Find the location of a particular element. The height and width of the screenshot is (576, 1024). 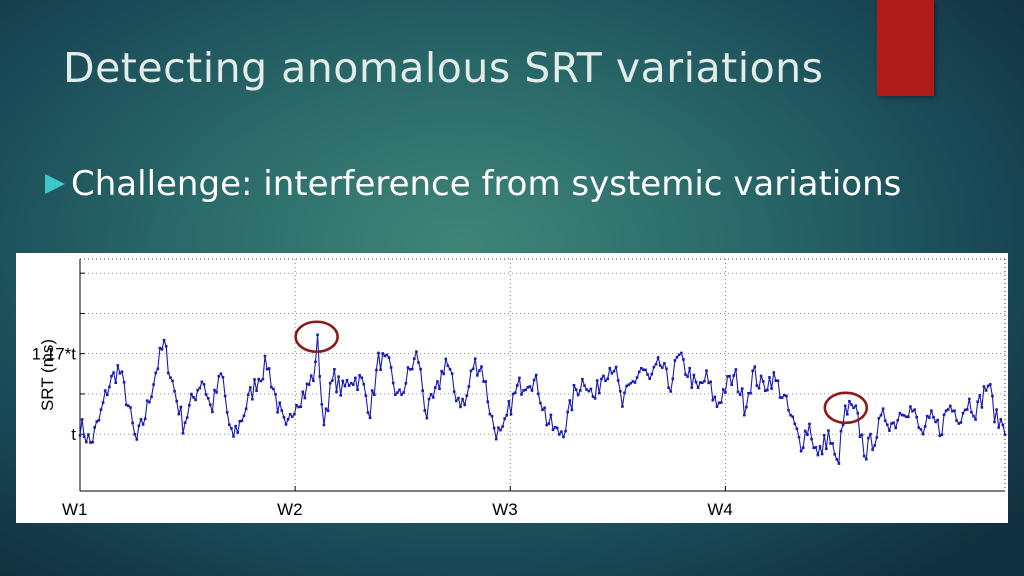

anomaly-highlight-circle is located at coordinates (316, 337).